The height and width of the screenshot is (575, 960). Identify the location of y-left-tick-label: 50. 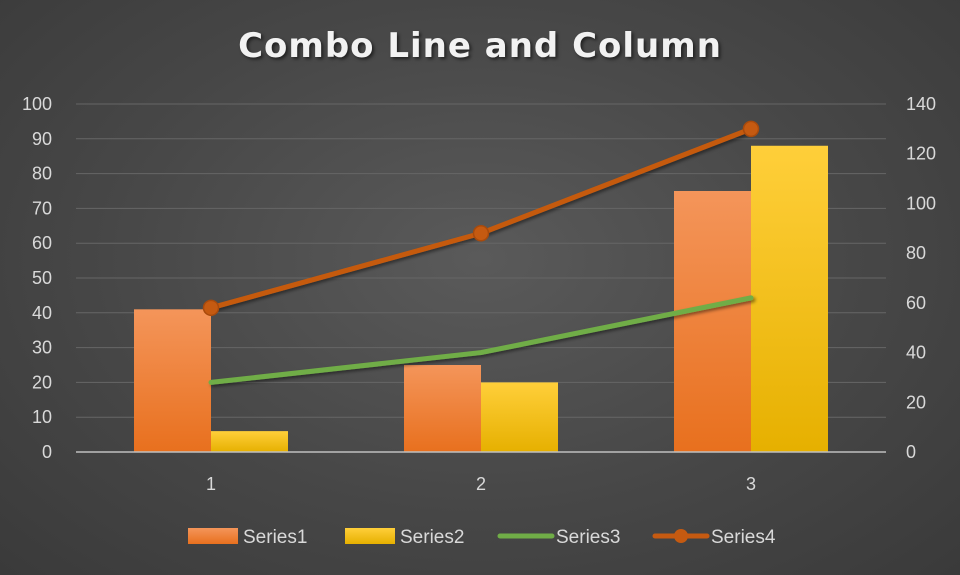
(42, 278).